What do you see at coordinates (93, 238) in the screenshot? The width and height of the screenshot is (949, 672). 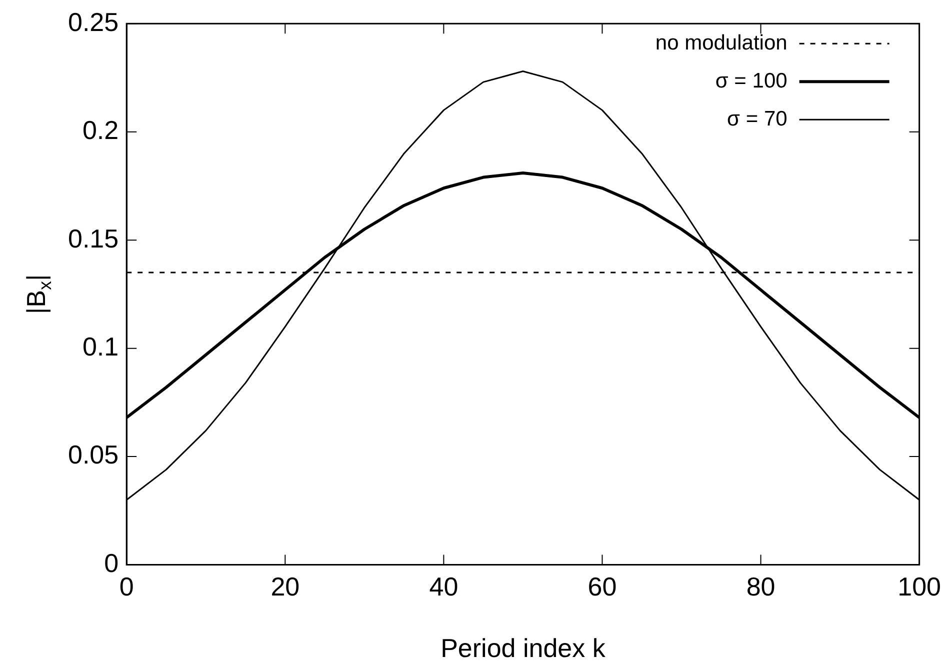 I see `y-tick-label: 0.15` at bounding box center [93, 238].